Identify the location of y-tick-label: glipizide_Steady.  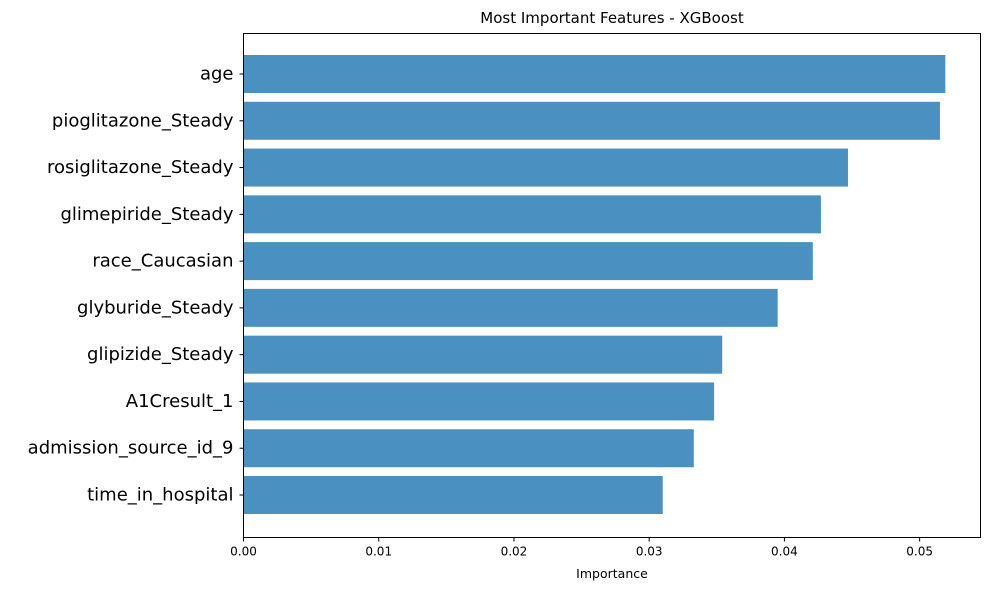
(160, 354).